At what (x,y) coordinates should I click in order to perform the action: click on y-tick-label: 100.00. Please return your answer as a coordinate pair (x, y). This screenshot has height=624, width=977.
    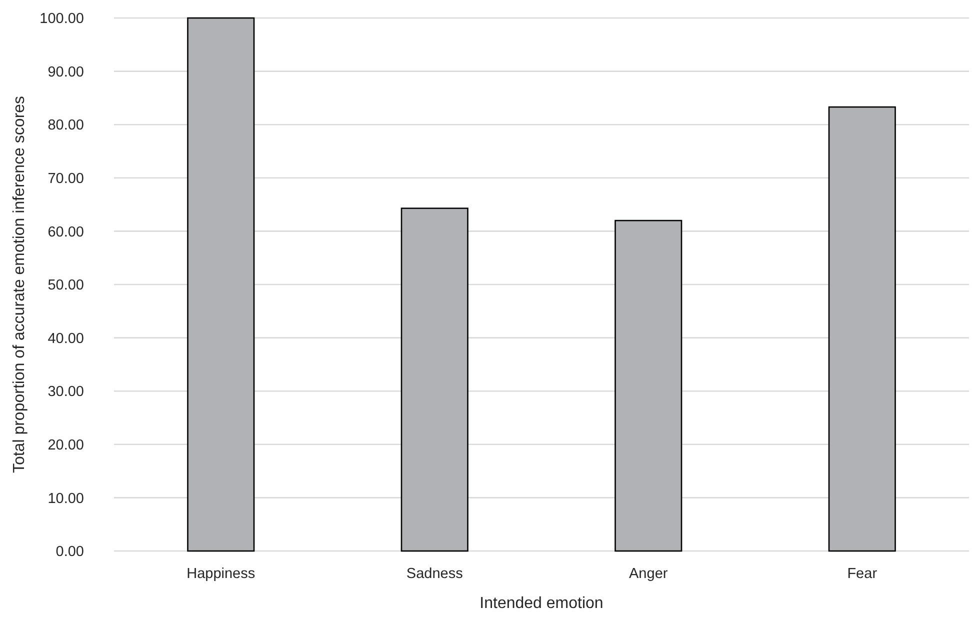
    Looking at the image, I should click on (62, 19).